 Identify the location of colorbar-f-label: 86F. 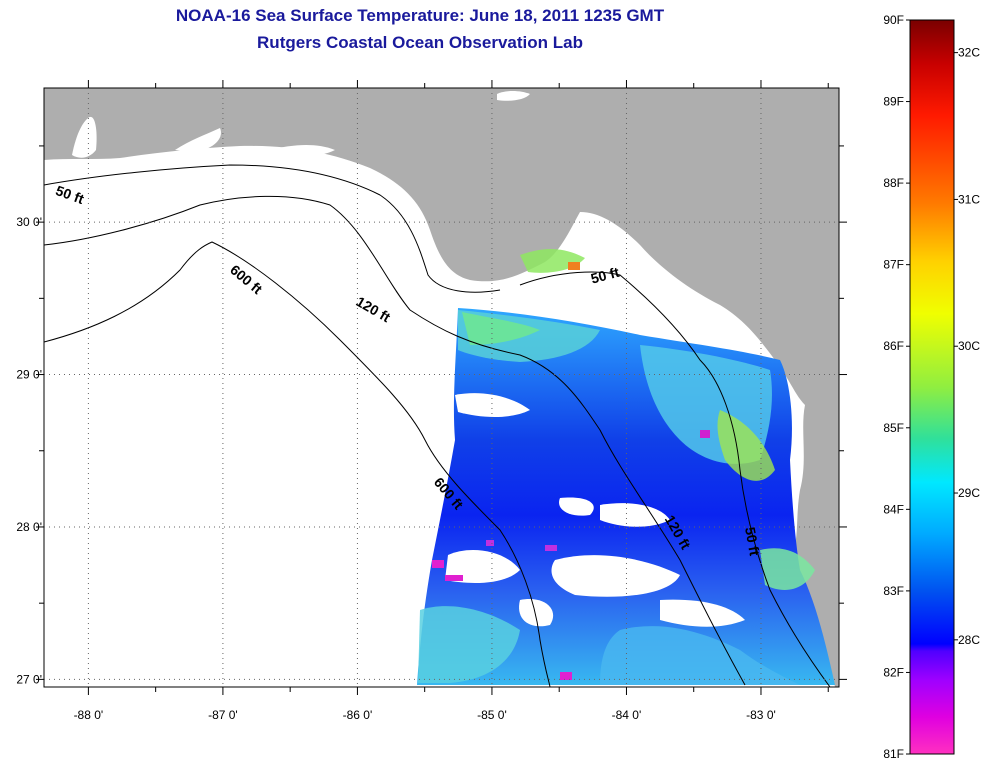
(893, 346).